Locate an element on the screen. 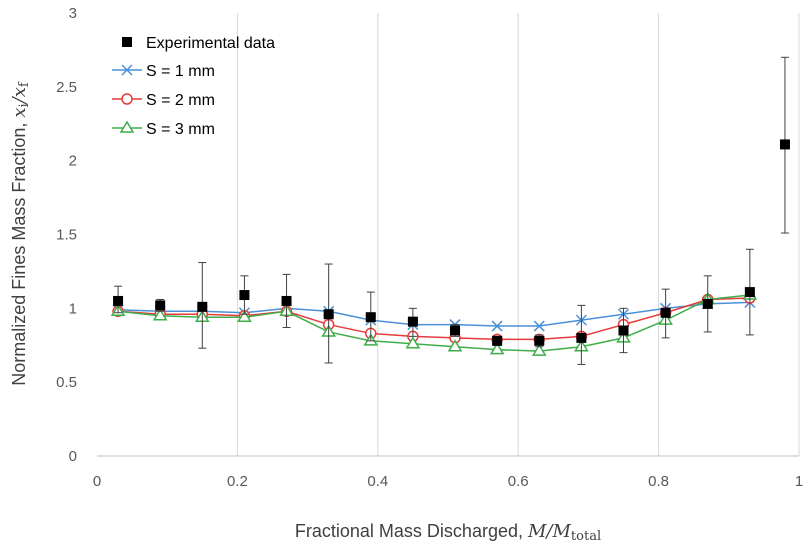 Image resolution: width=808 pixels, height=546 pixels. x-tick-label: 0 is located at coordinates (97, 481).